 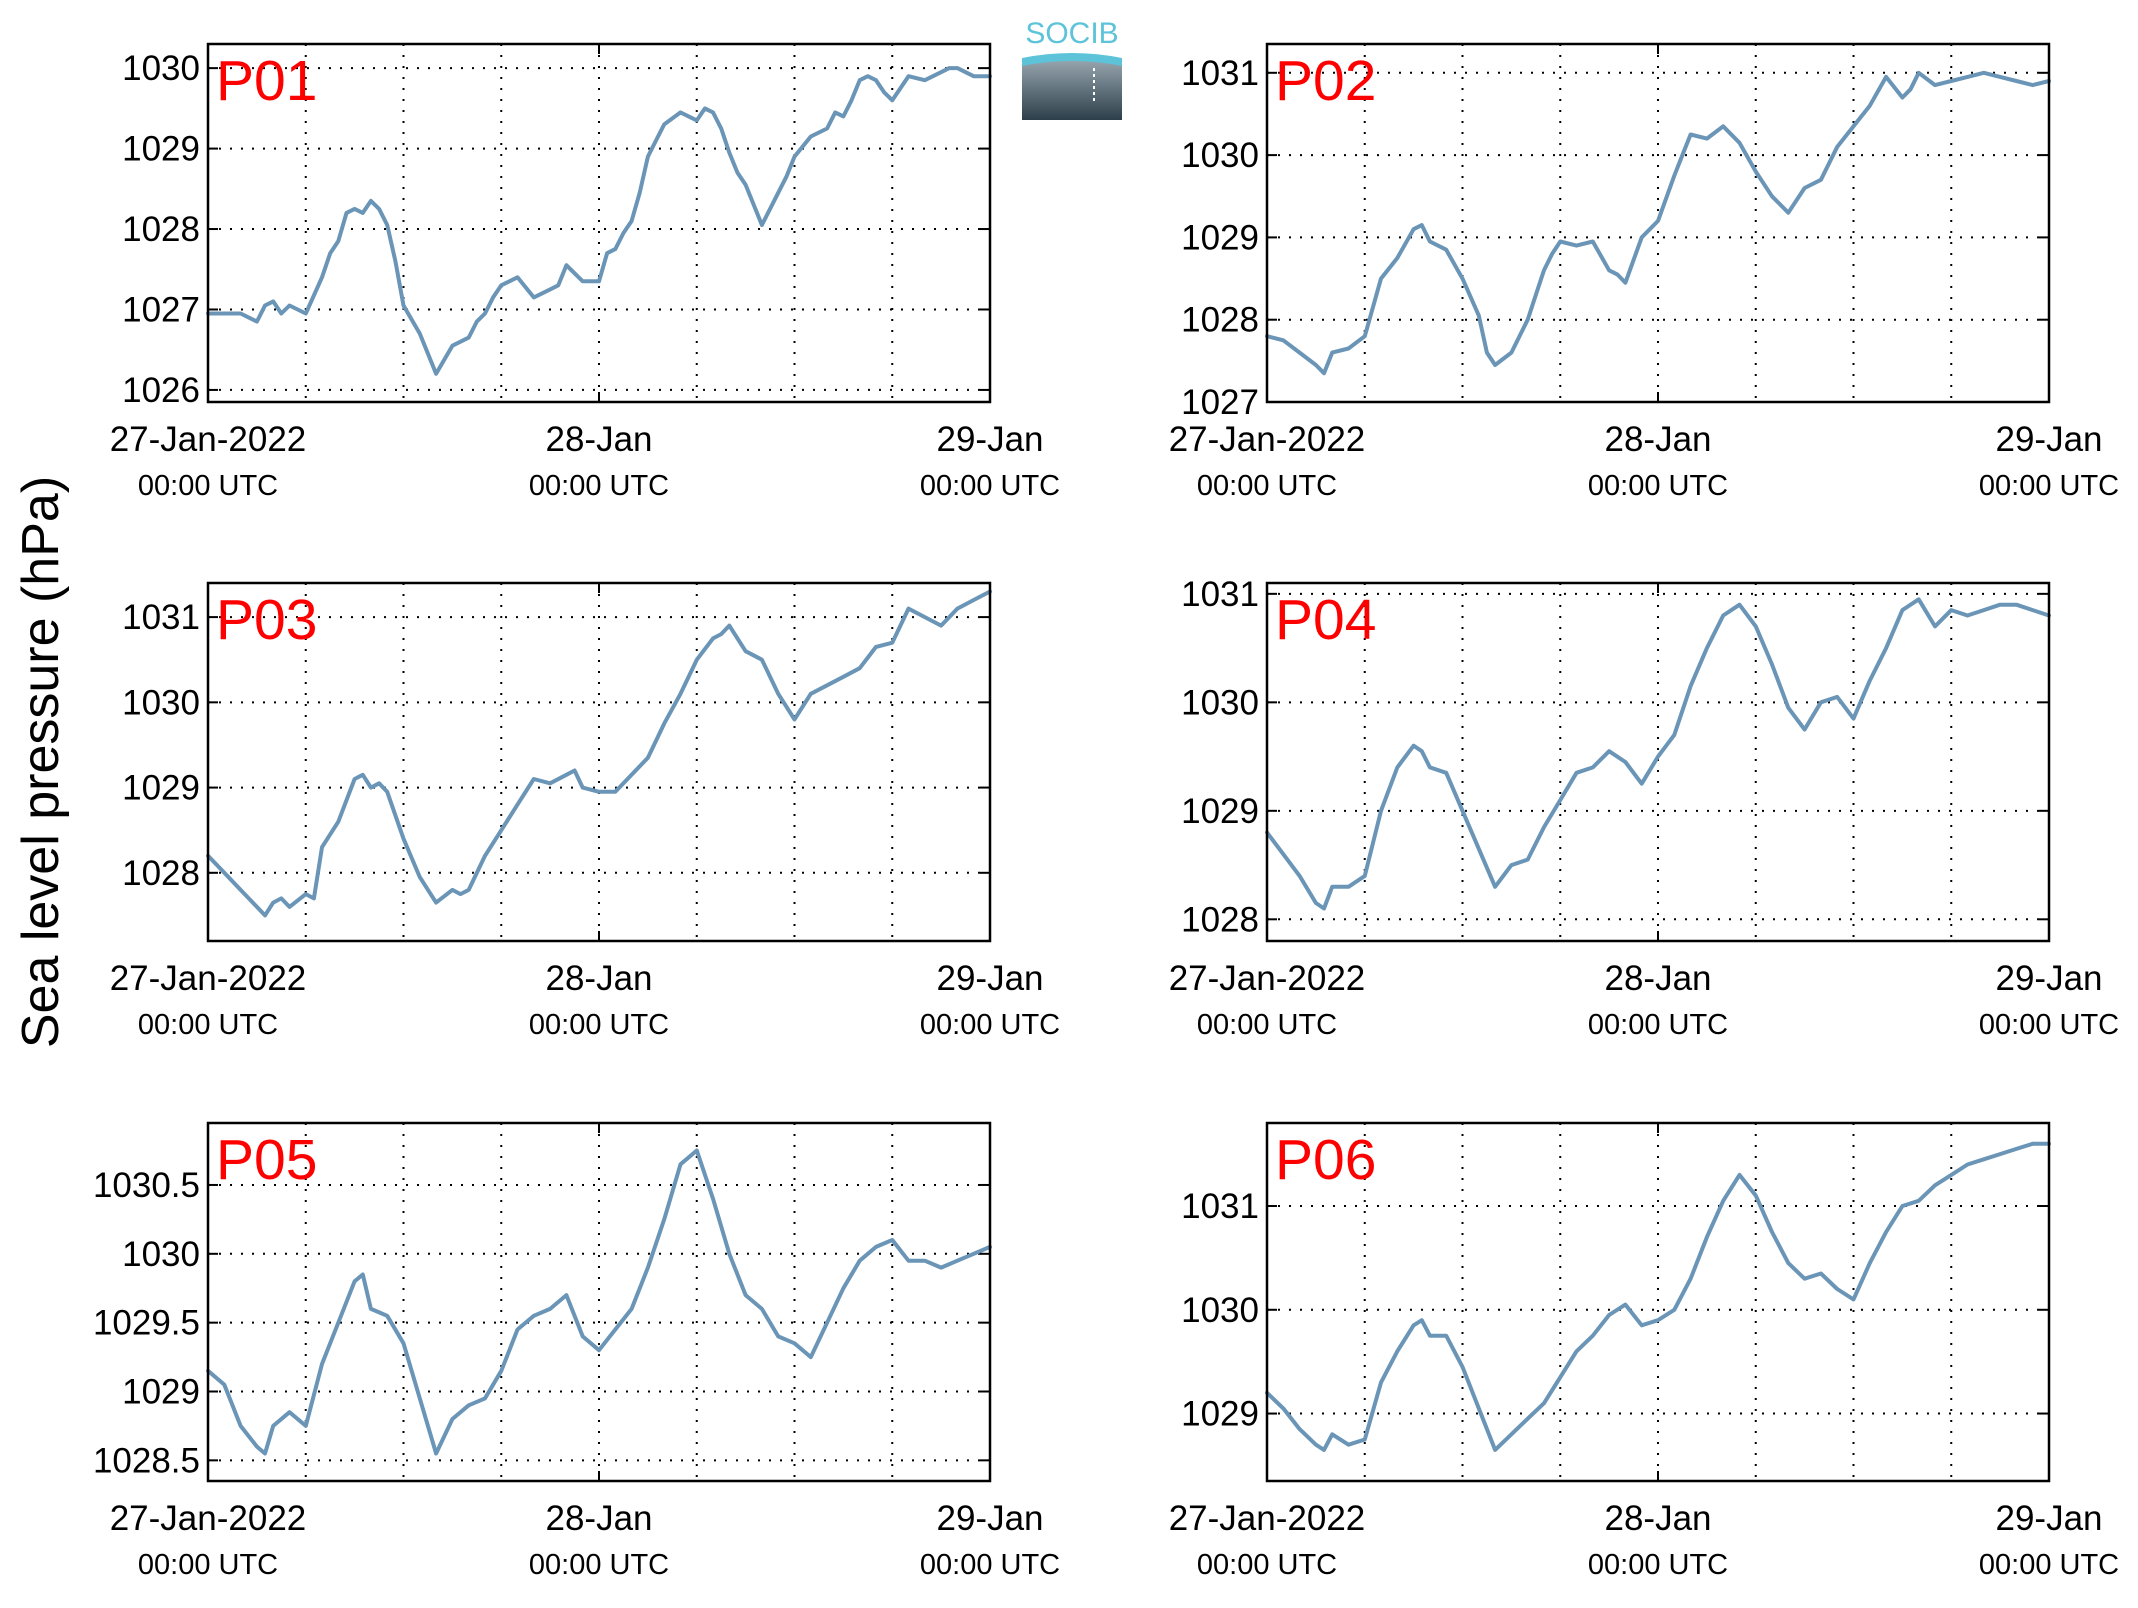 I want to click on series-line-p06, so click(x=1658, y=1296).